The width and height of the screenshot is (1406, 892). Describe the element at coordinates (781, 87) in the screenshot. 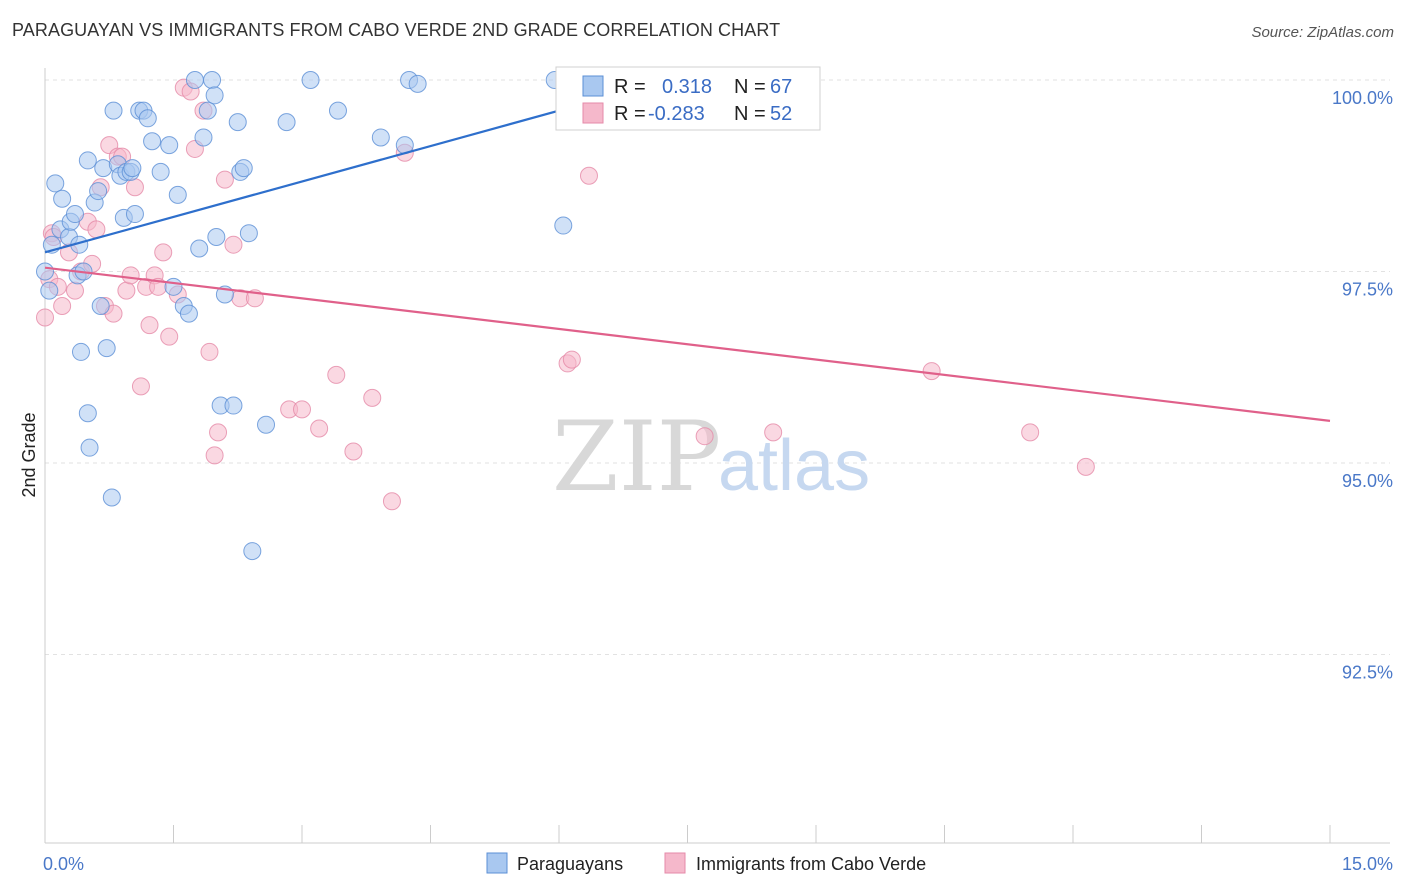

I see `stats-n-value: 67` at that location.